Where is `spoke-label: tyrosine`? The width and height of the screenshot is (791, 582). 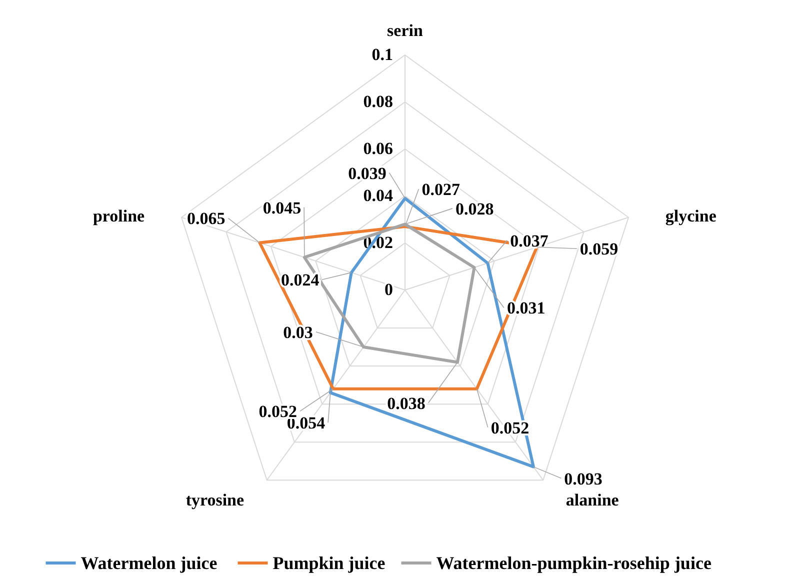
spoke-label: tyrosine is located at coordinates (215, 500).